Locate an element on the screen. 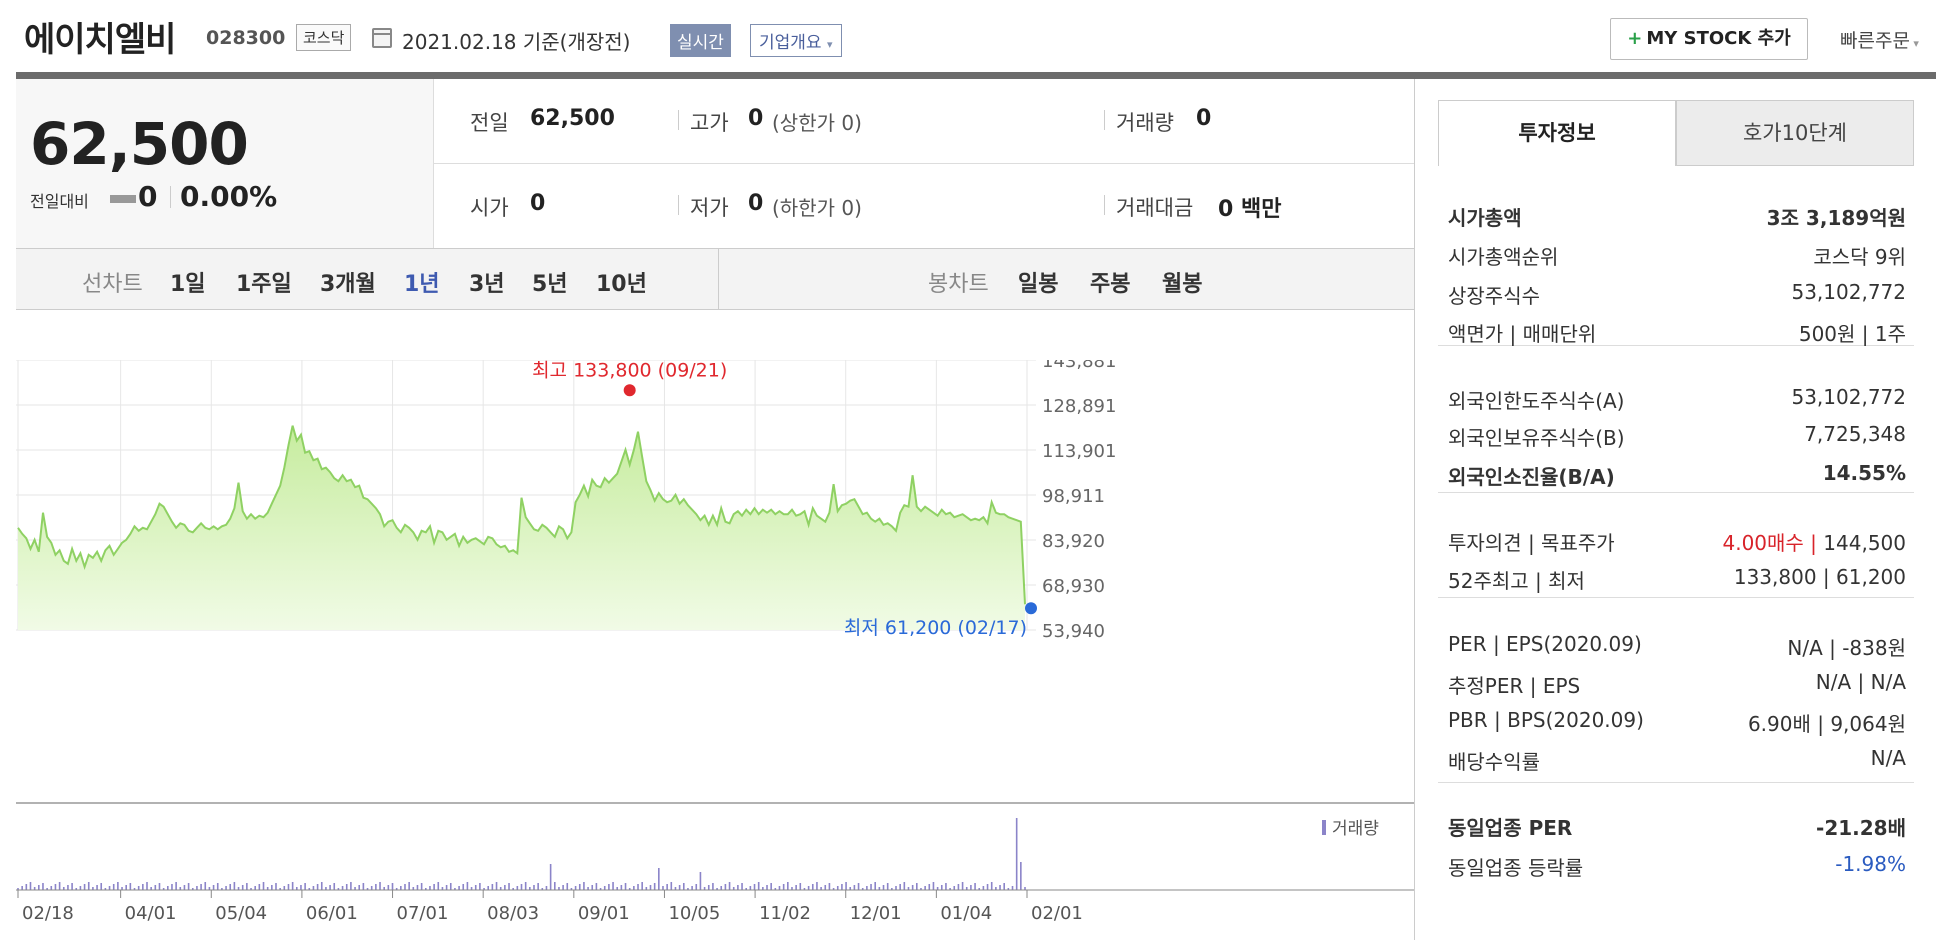 The image size is (1952, 940). tab-10year: 10년 is located at coordinates (621, 284).